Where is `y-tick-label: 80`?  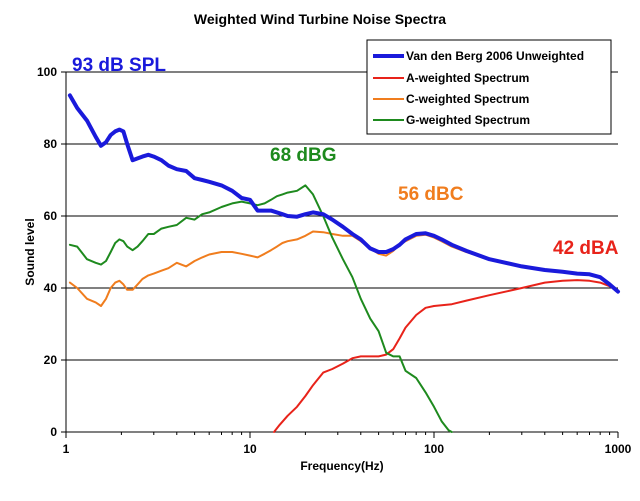
y-tick-label: 80 is located at coordinates (51, 144).